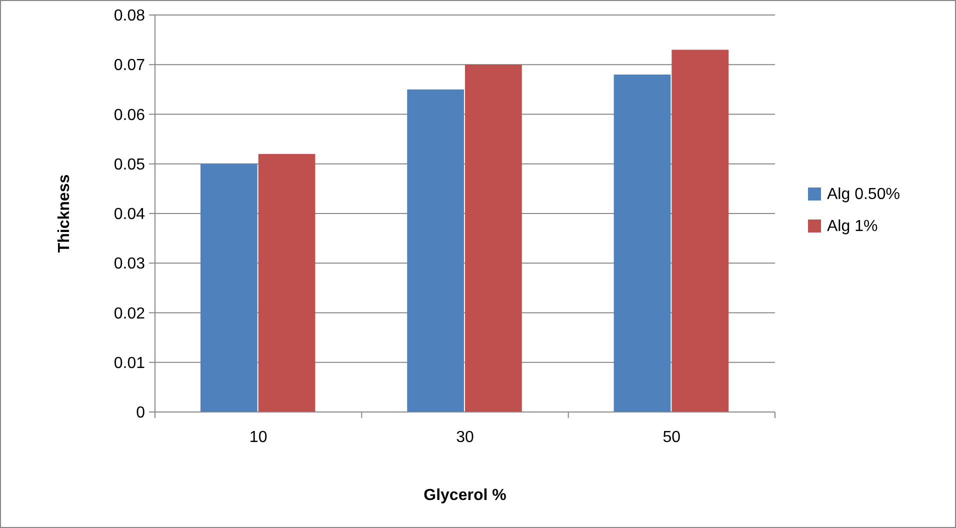 The image size is (956, 528). Describe the element at coordinates (863, 195) in the screenshot. I see `legend-label: Alg 0.50%` at that location.